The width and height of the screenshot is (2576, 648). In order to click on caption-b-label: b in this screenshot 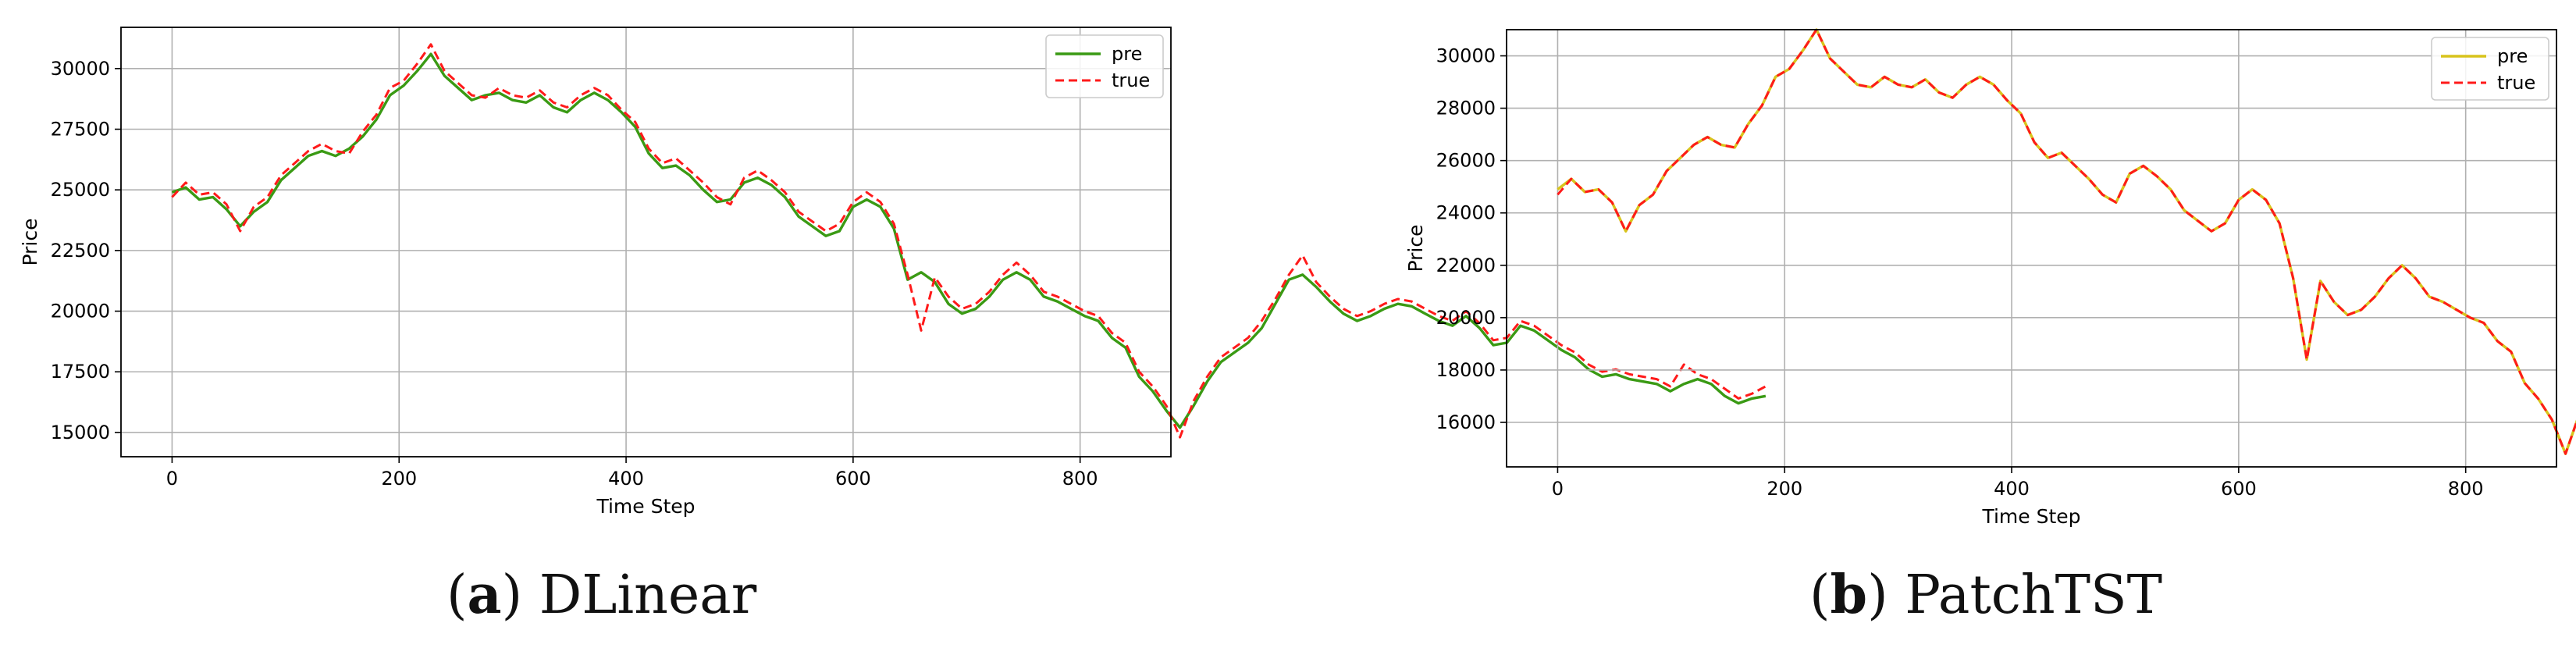, I will do `click(1849, 595)`.